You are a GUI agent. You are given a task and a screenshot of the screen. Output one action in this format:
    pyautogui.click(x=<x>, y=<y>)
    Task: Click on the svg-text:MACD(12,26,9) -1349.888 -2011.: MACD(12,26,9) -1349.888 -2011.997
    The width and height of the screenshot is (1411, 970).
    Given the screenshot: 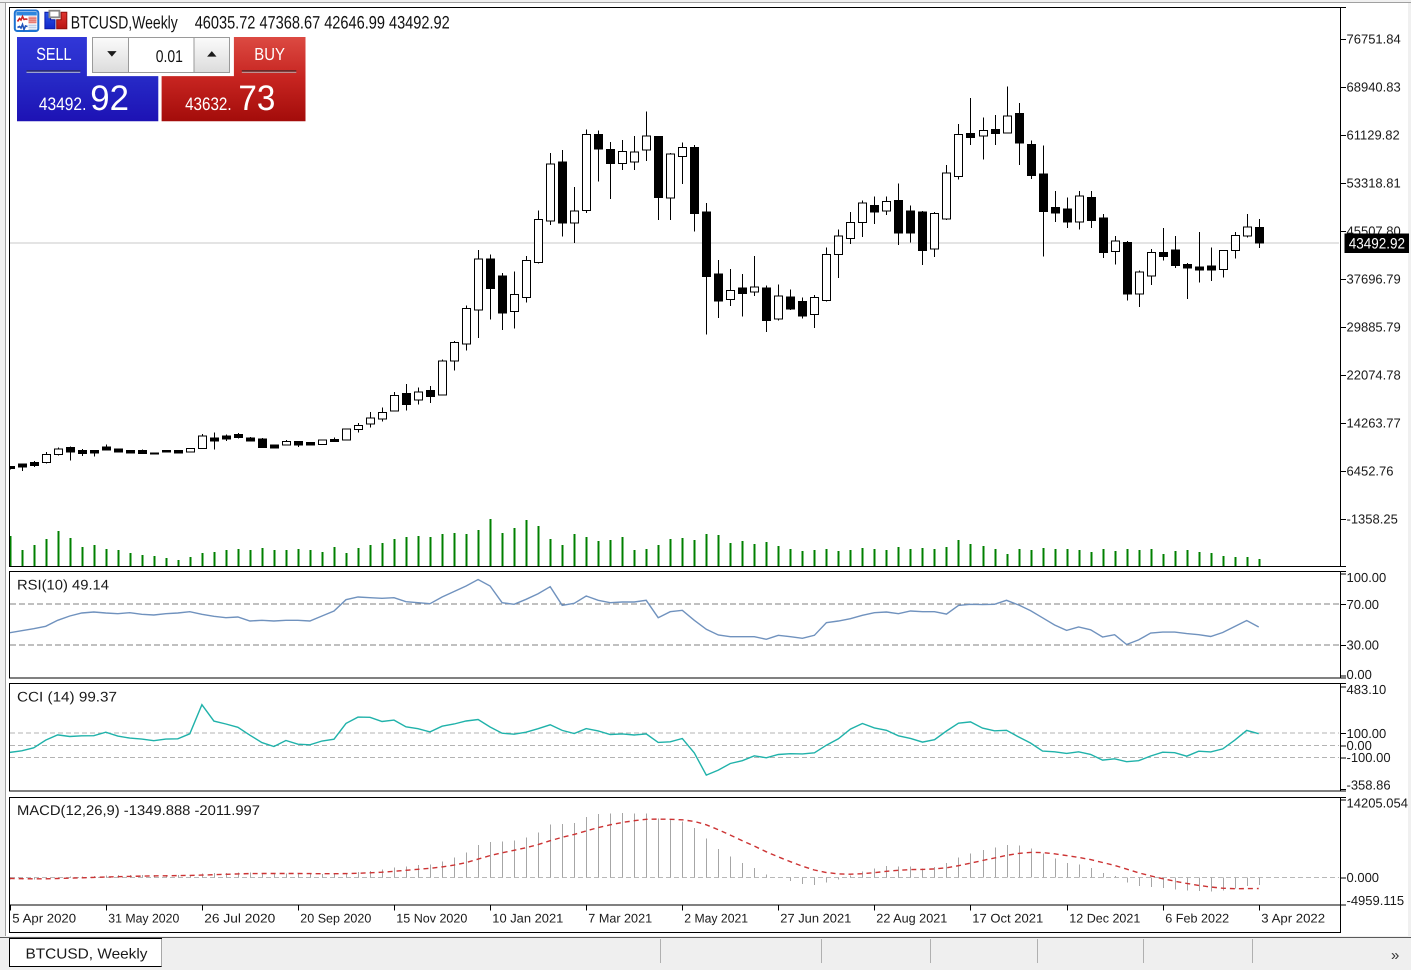 What is the action you would take?
    pyautogui.click(x=138, y=810)
    